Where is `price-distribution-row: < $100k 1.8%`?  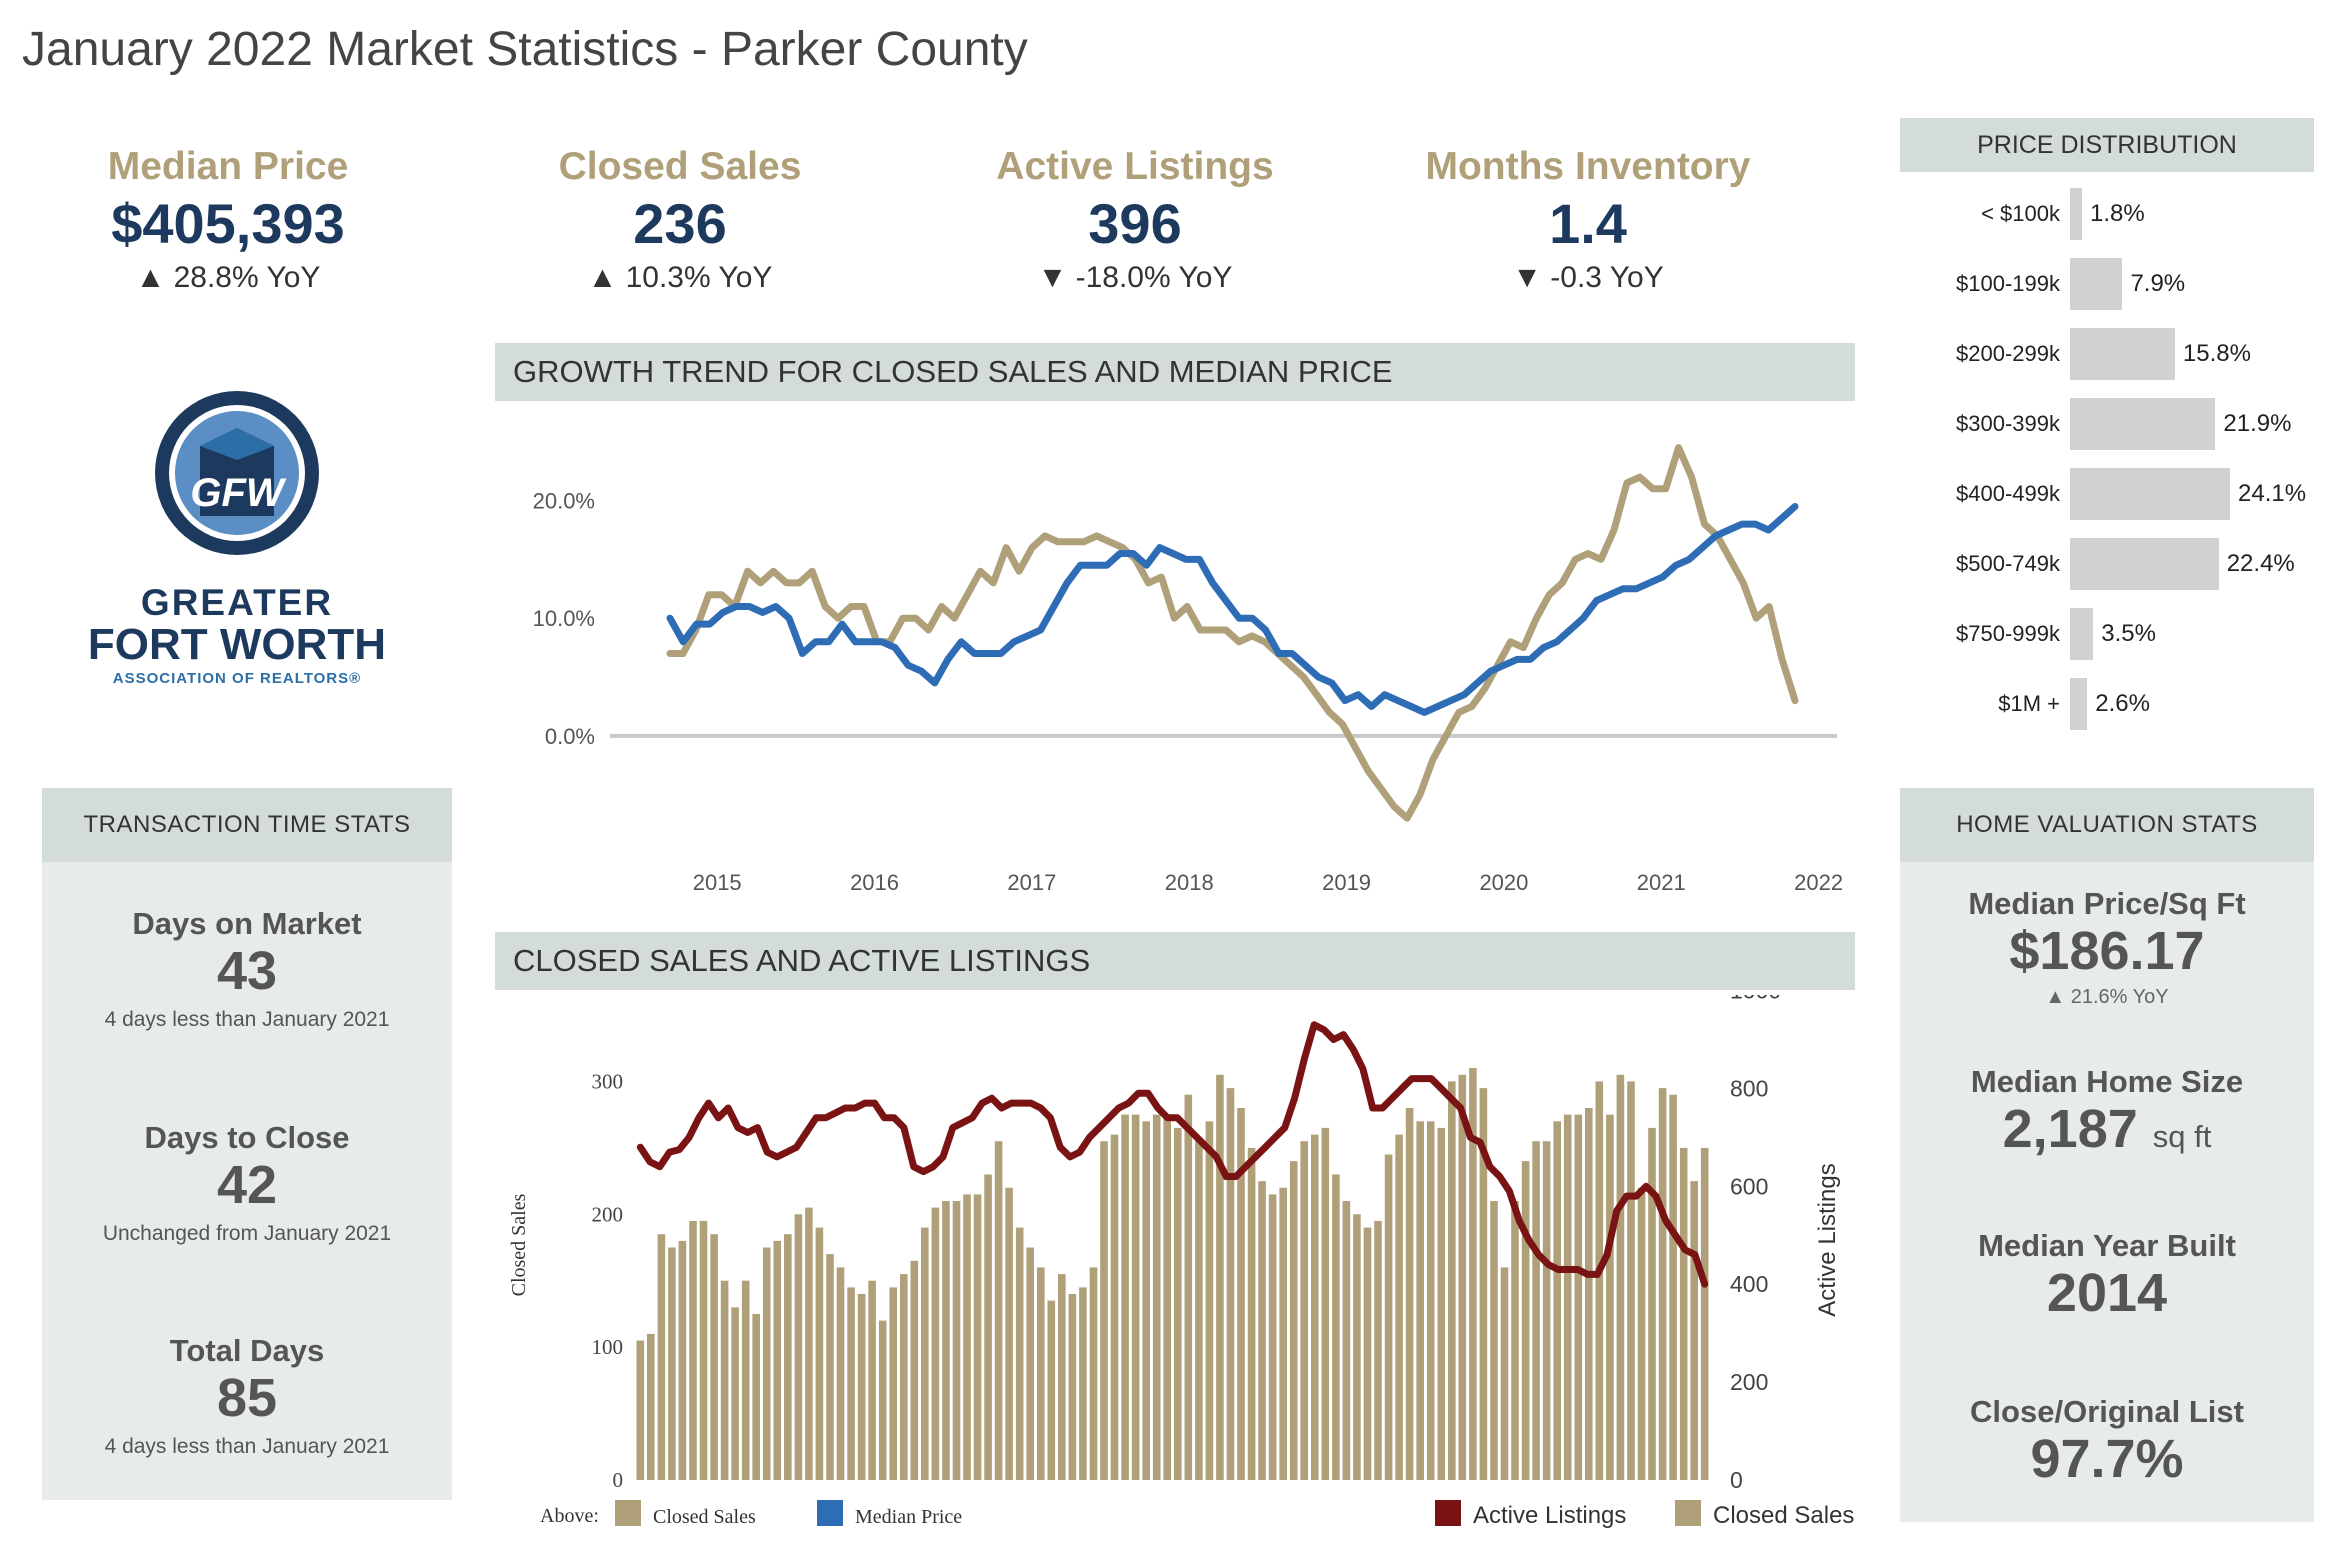 price-distribution-row: < $100k 1.8% is located at coordinates (2107, 214).